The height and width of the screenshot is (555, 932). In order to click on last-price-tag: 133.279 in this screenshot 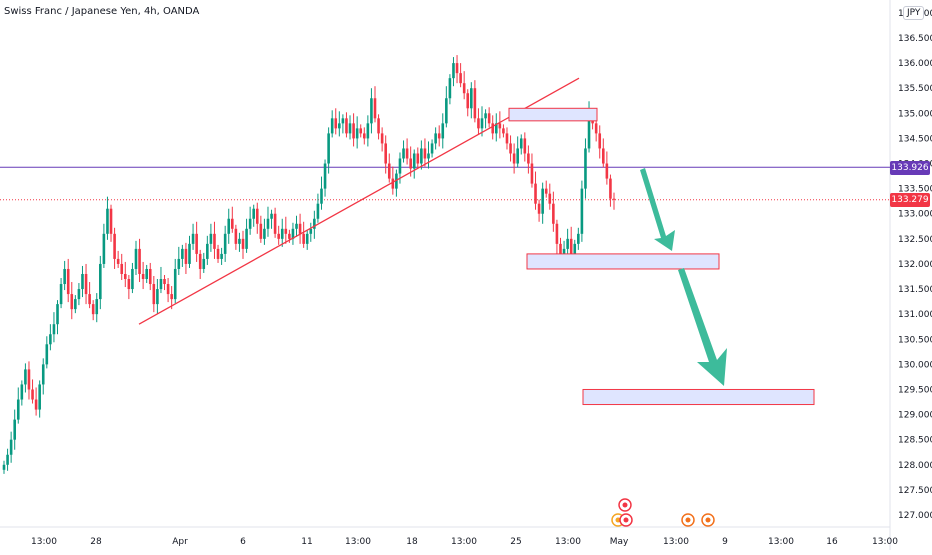, I will do `click(910, 200)`.